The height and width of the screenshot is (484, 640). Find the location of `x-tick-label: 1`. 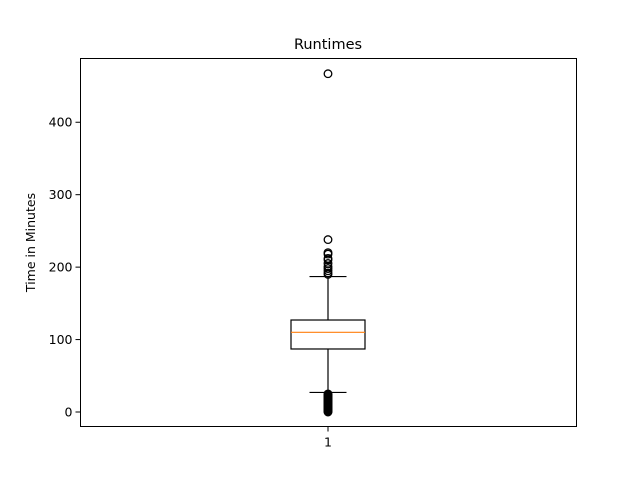

x-tick-label: 1 is located at coordinates (328, 442).